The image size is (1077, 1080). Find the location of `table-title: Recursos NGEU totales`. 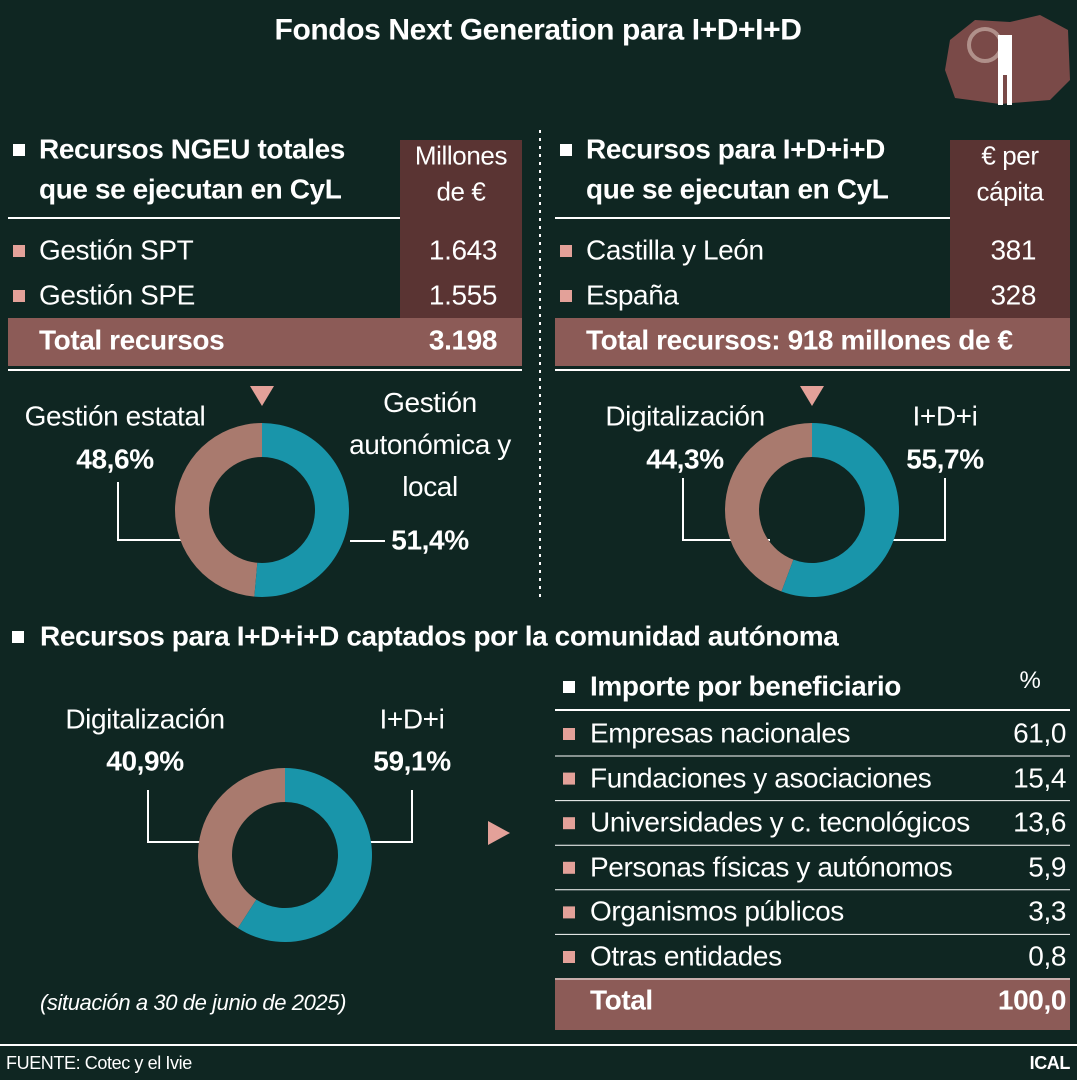

table-title: Recursos NGEU totales is located at coordinates (192, 149).